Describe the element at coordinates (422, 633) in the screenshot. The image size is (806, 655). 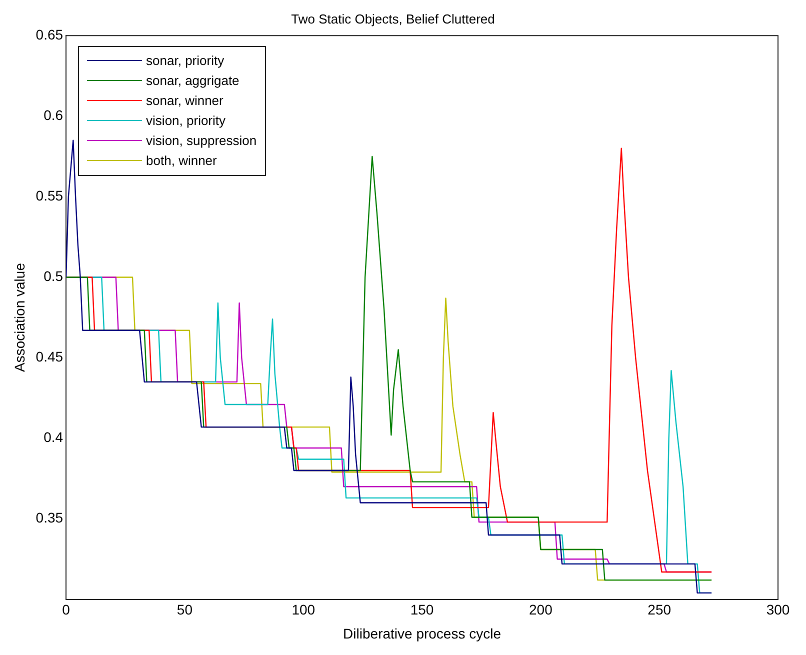
I see `x-axis-title: Diliberative process cycle` at that location.